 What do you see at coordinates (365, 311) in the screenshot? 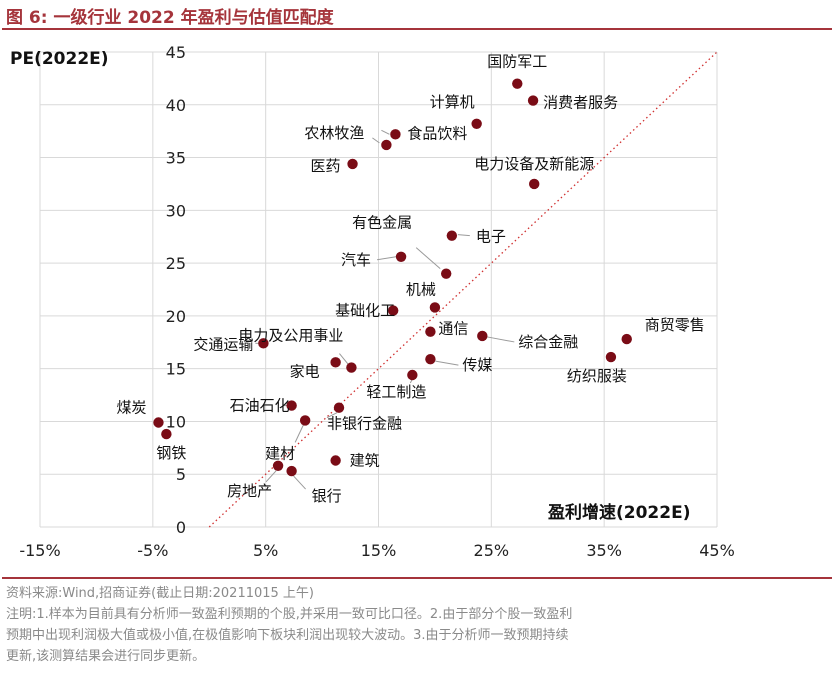
I see `point-label: 基础化工` at bounding box center [365, 311].